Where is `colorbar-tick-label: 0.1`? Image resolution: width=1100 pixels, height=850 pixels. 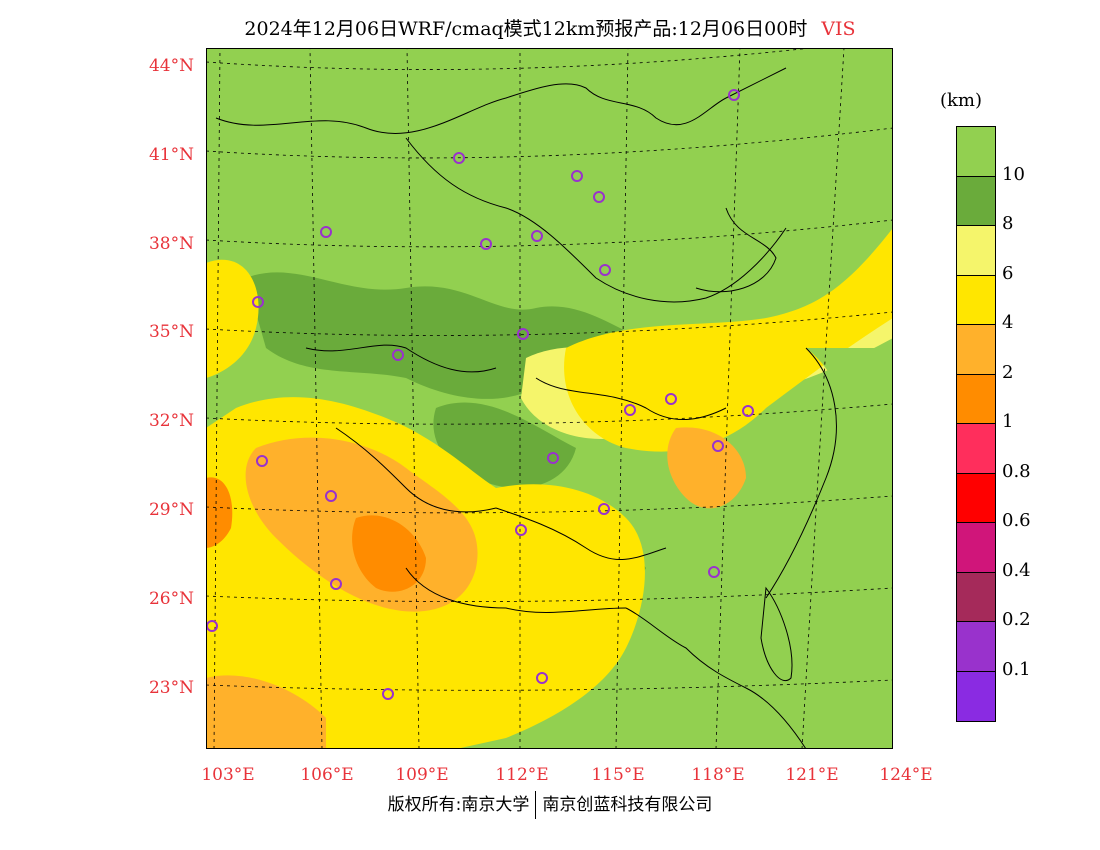
colorbar-tick-label: 0.1 is located at coordinates (1016, 669).